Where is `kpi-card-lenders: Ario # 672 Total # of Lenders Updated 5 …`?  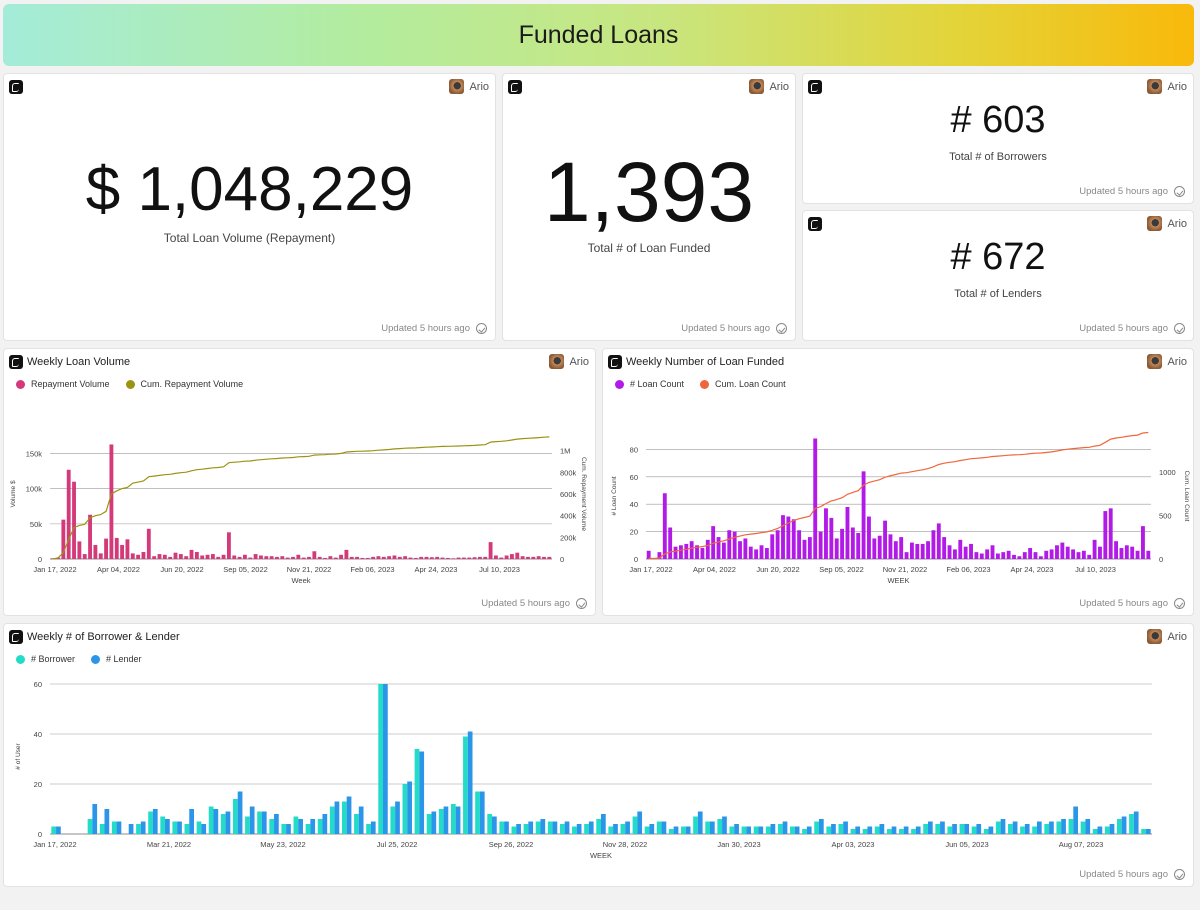 kpi-card-lenders: Ario # 672 Total # of Lenders Updated 5 … is located at coordinates (998, 275).